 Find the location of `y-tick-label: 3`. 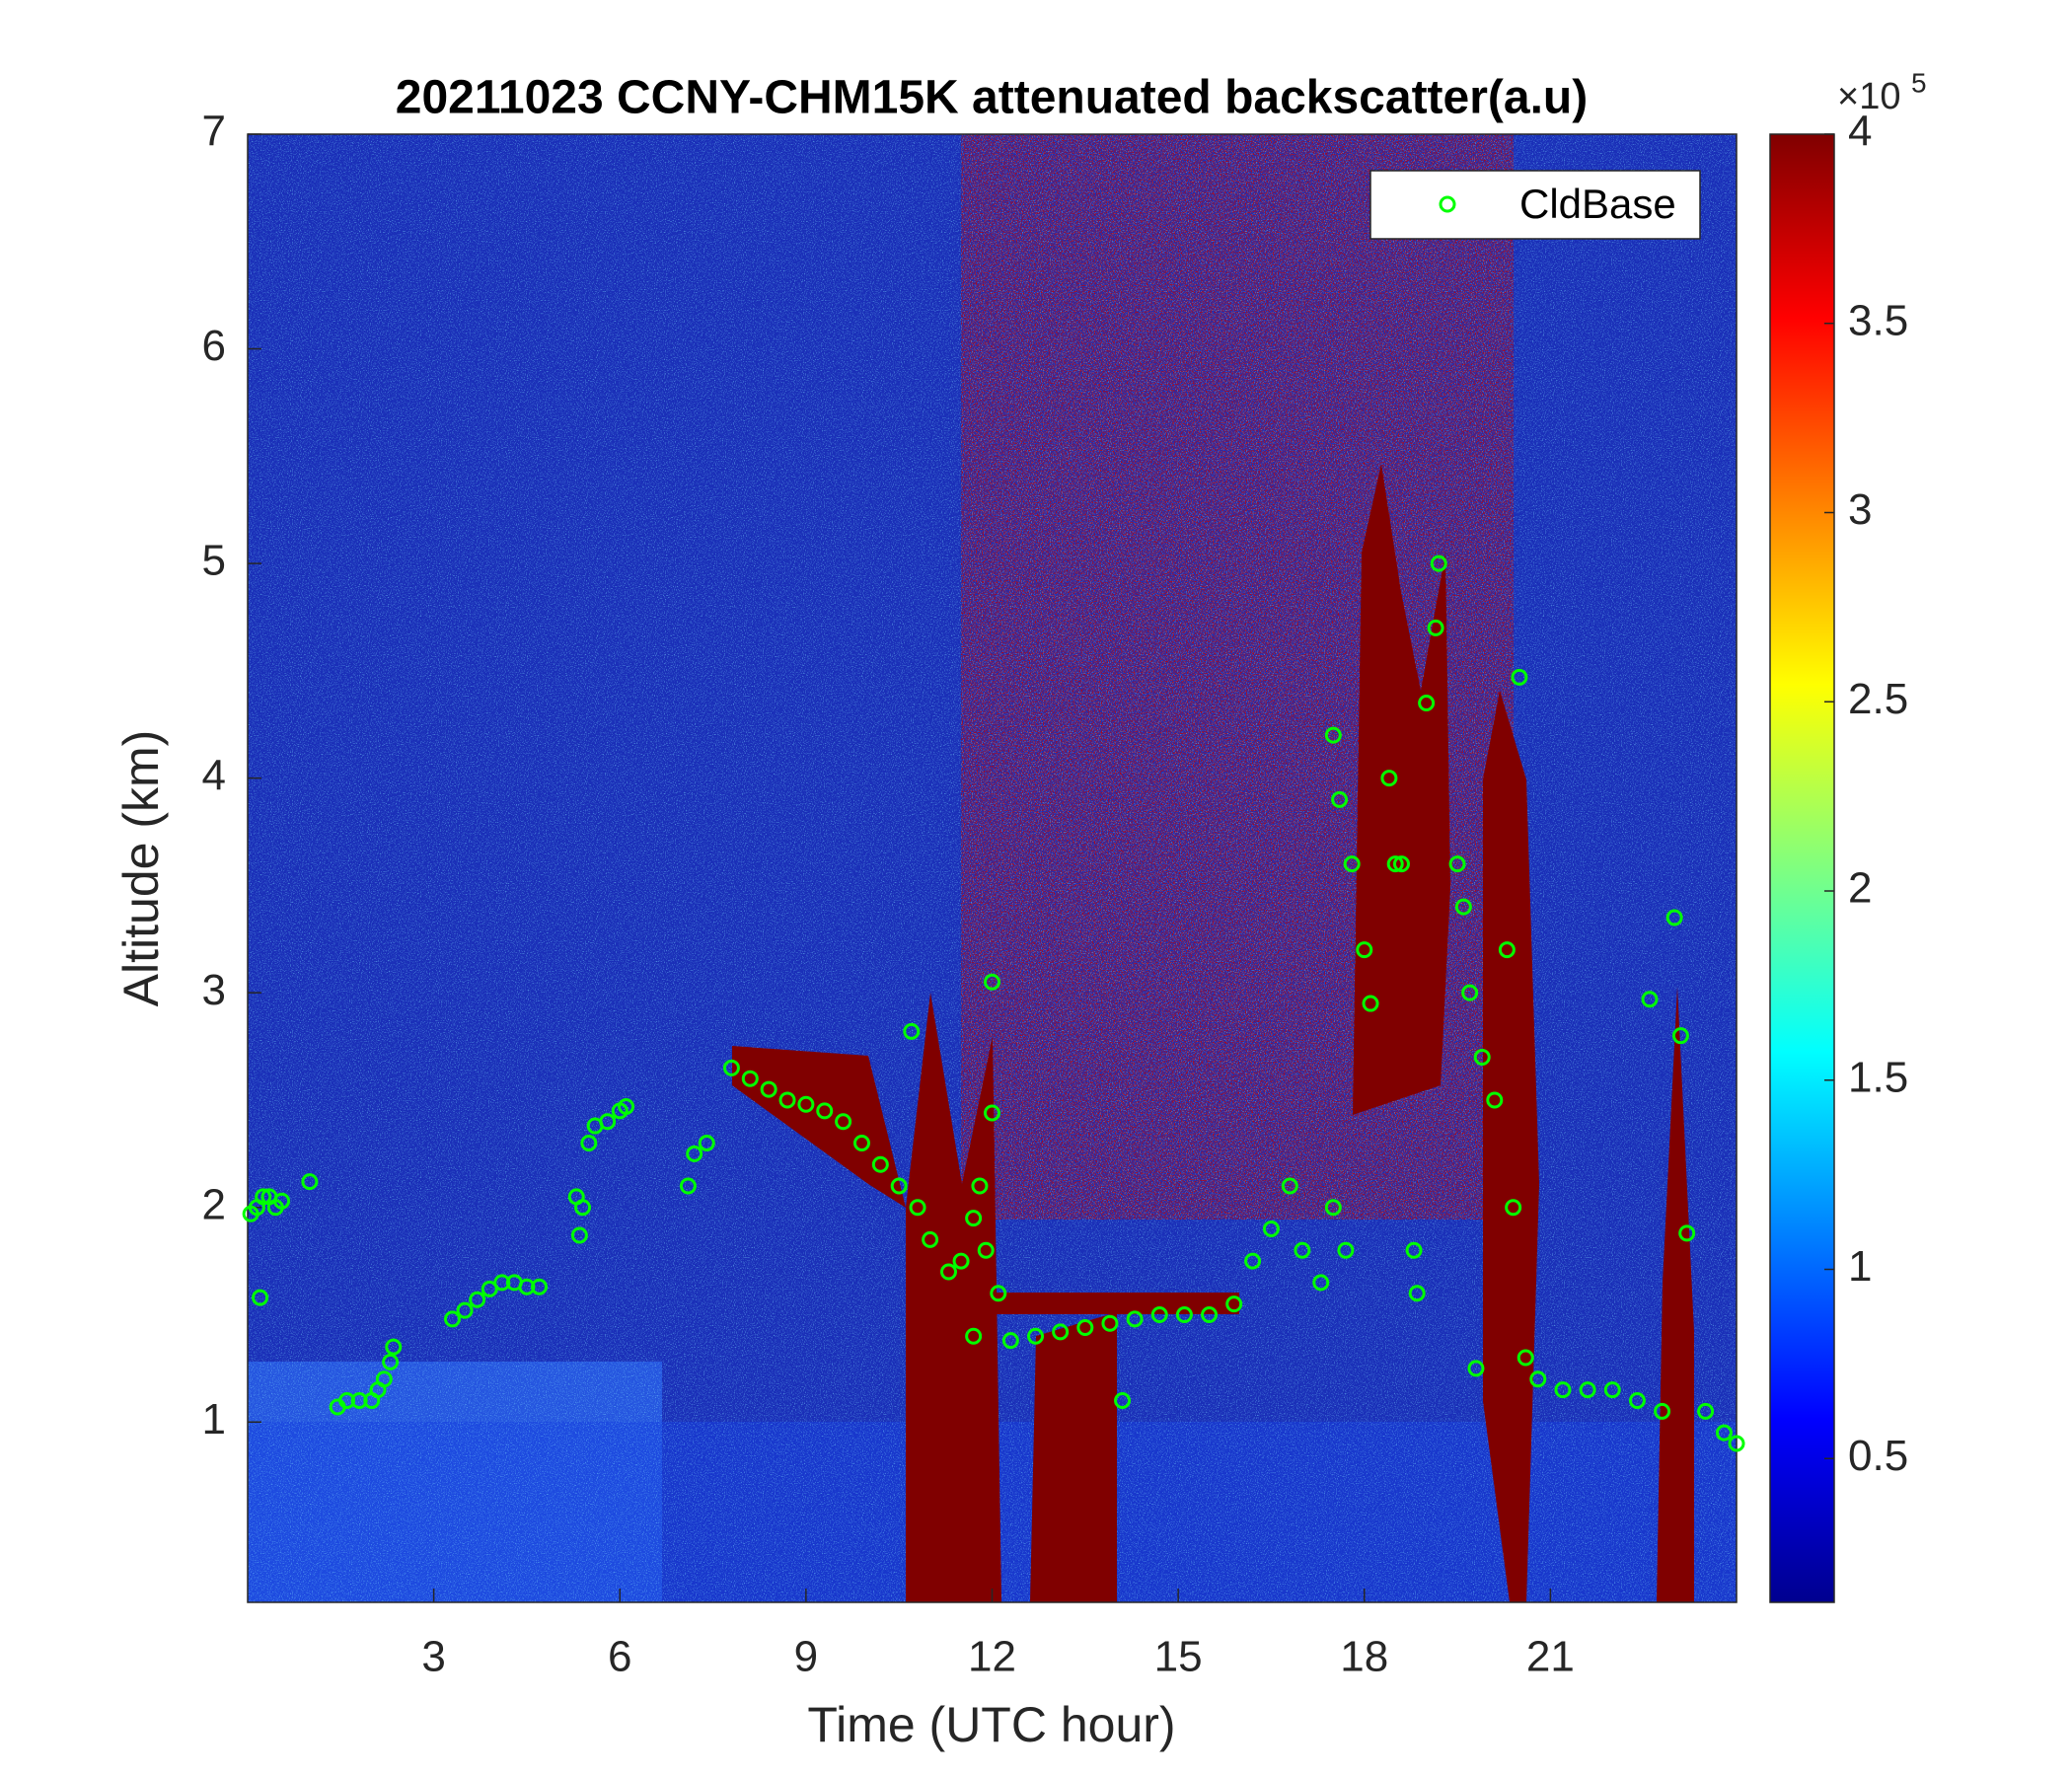

y-tick-label: 3 is located at coordinates (214, 990).